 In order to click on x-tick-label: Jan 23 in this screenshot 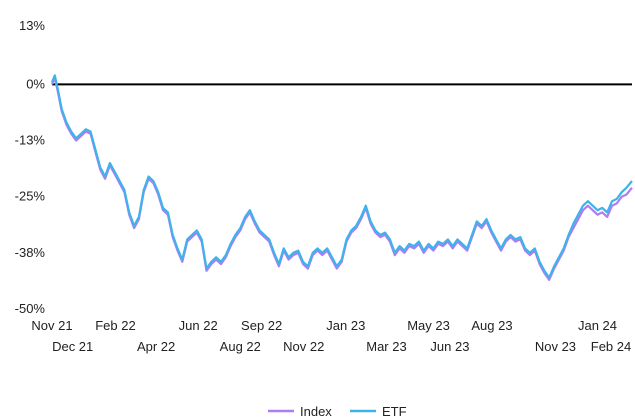, I will do `click(345, 325)`.